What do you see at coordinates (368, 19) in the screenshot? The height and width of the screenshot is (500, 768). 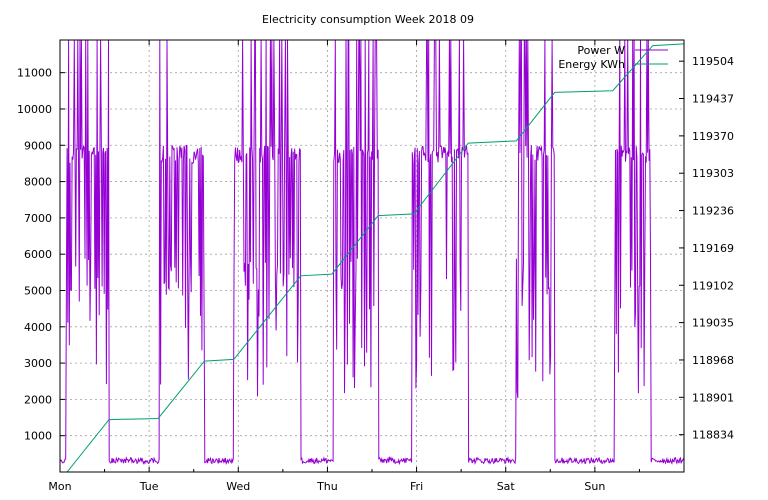 I see `chart-title: Electricity consumption Week 2018 09` at bounding box center [368, 19].